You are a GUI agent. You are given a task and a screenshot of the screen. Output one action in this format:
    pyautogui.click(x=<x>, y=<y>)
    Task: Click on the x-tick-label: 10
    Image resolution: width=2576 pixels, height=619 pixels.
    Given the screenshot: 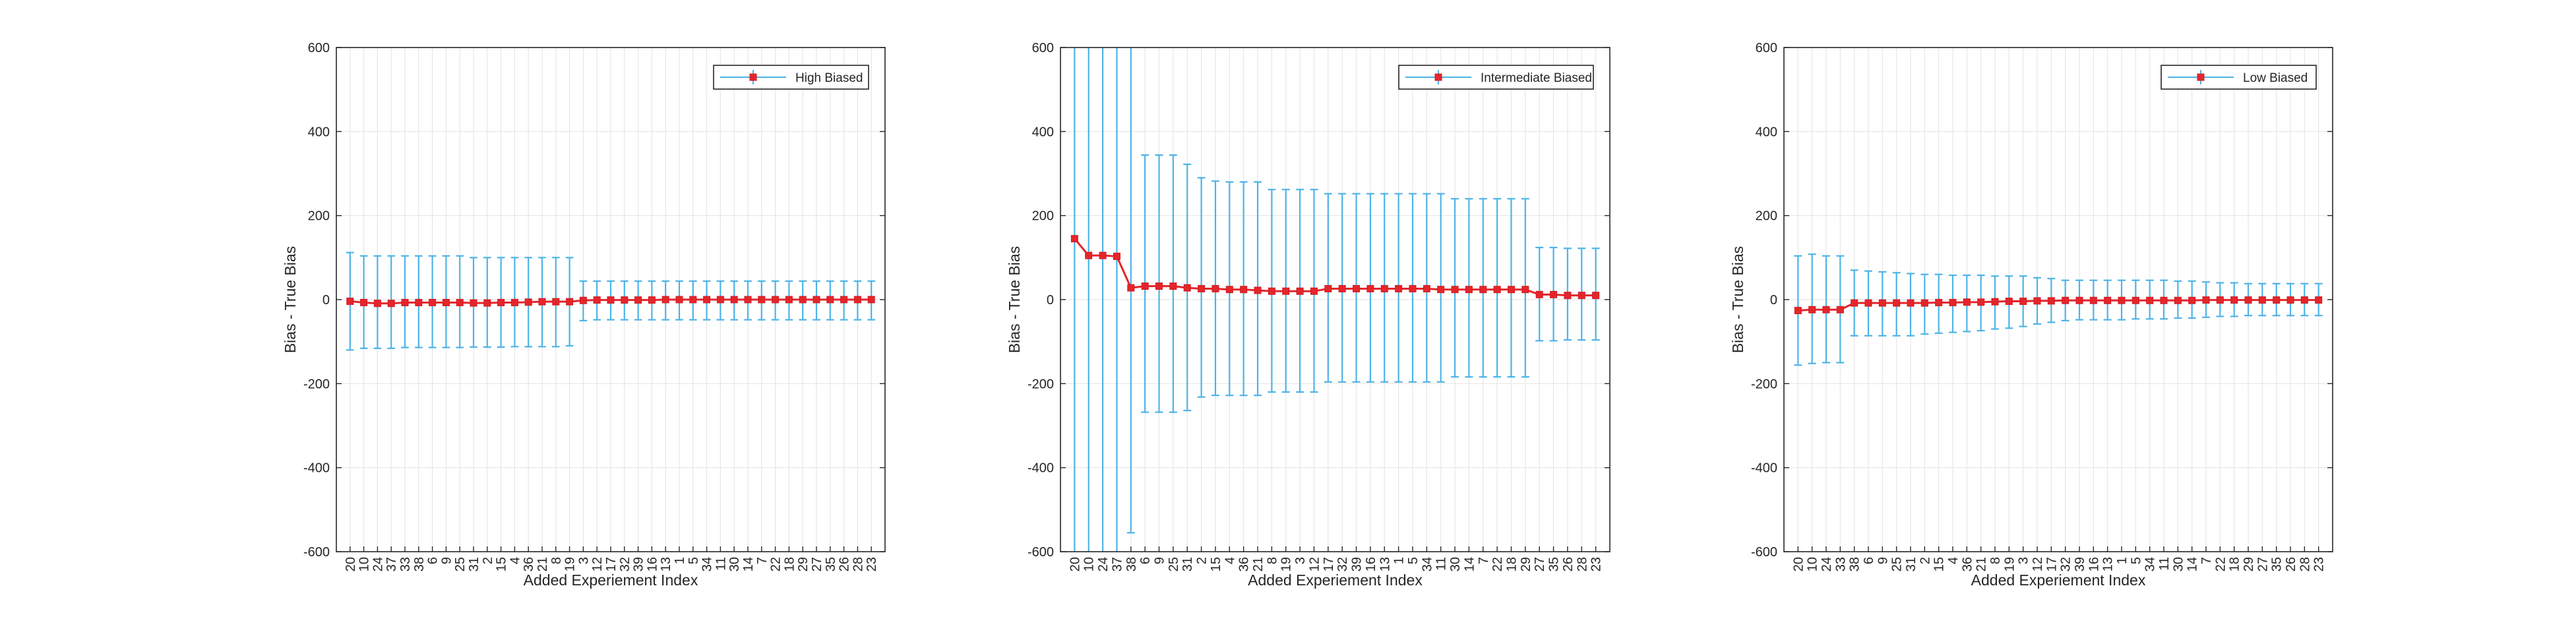 What is the action you would take?
    pyautogui.click(x=364, y=564)
    